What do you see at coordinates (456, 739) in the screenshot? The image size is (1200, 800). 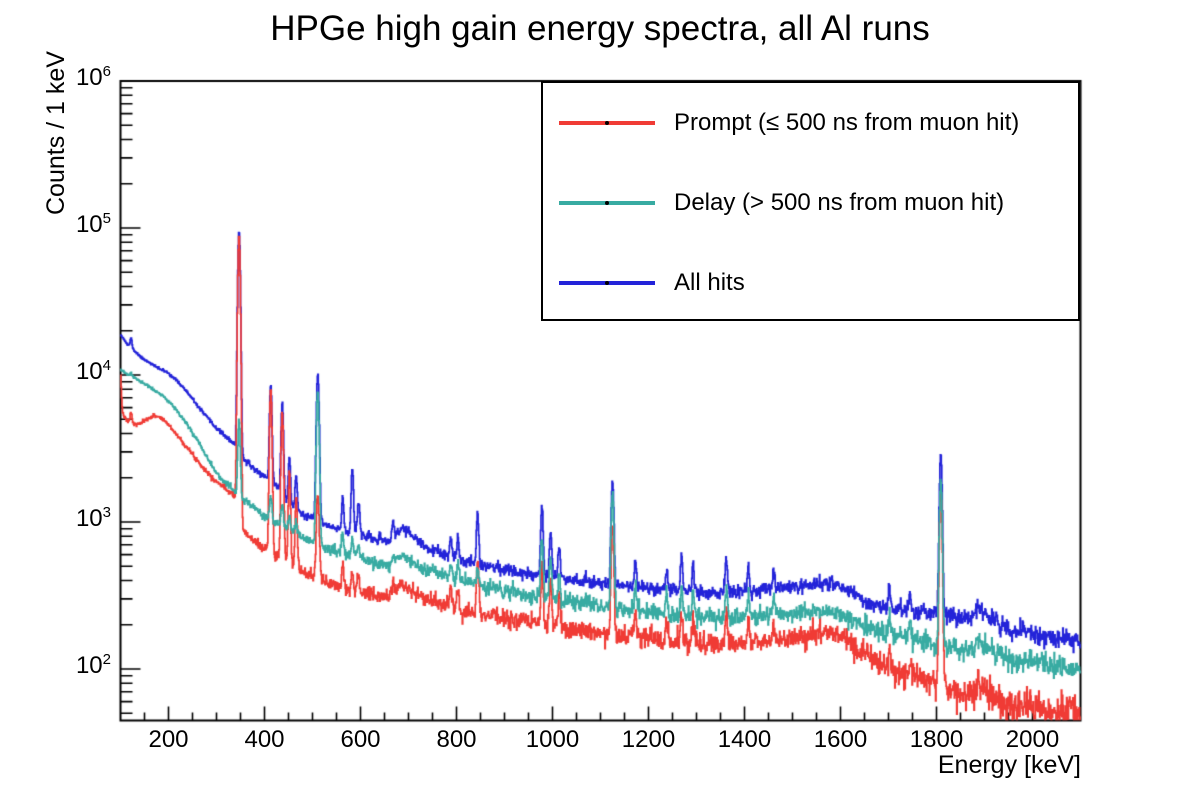 I see `x-tick-label: 800` at bounding box center [456, 739].